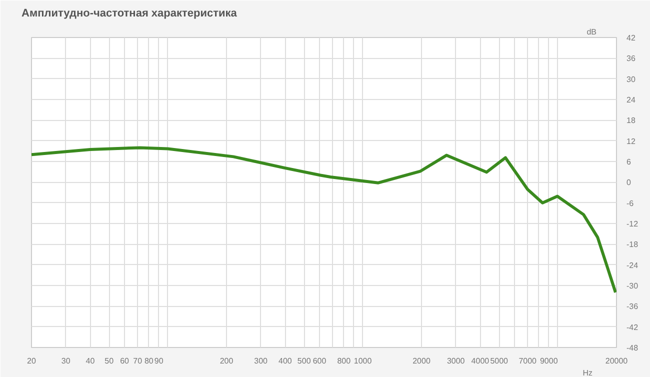 This screenshot has height=377, width=650. What do you see at coordinates (456, 361) in the screenshot?
I see `x-tick-label: 3000` at bounding box center [456, 361].